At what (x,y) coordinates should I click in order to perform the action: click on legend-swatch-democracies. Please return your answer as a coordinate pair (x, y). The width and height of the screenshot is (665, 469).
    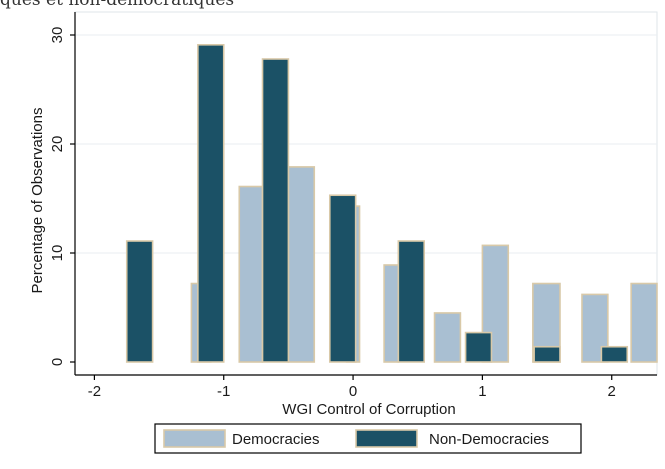
    Looking at the image, I should click on (194, 438).